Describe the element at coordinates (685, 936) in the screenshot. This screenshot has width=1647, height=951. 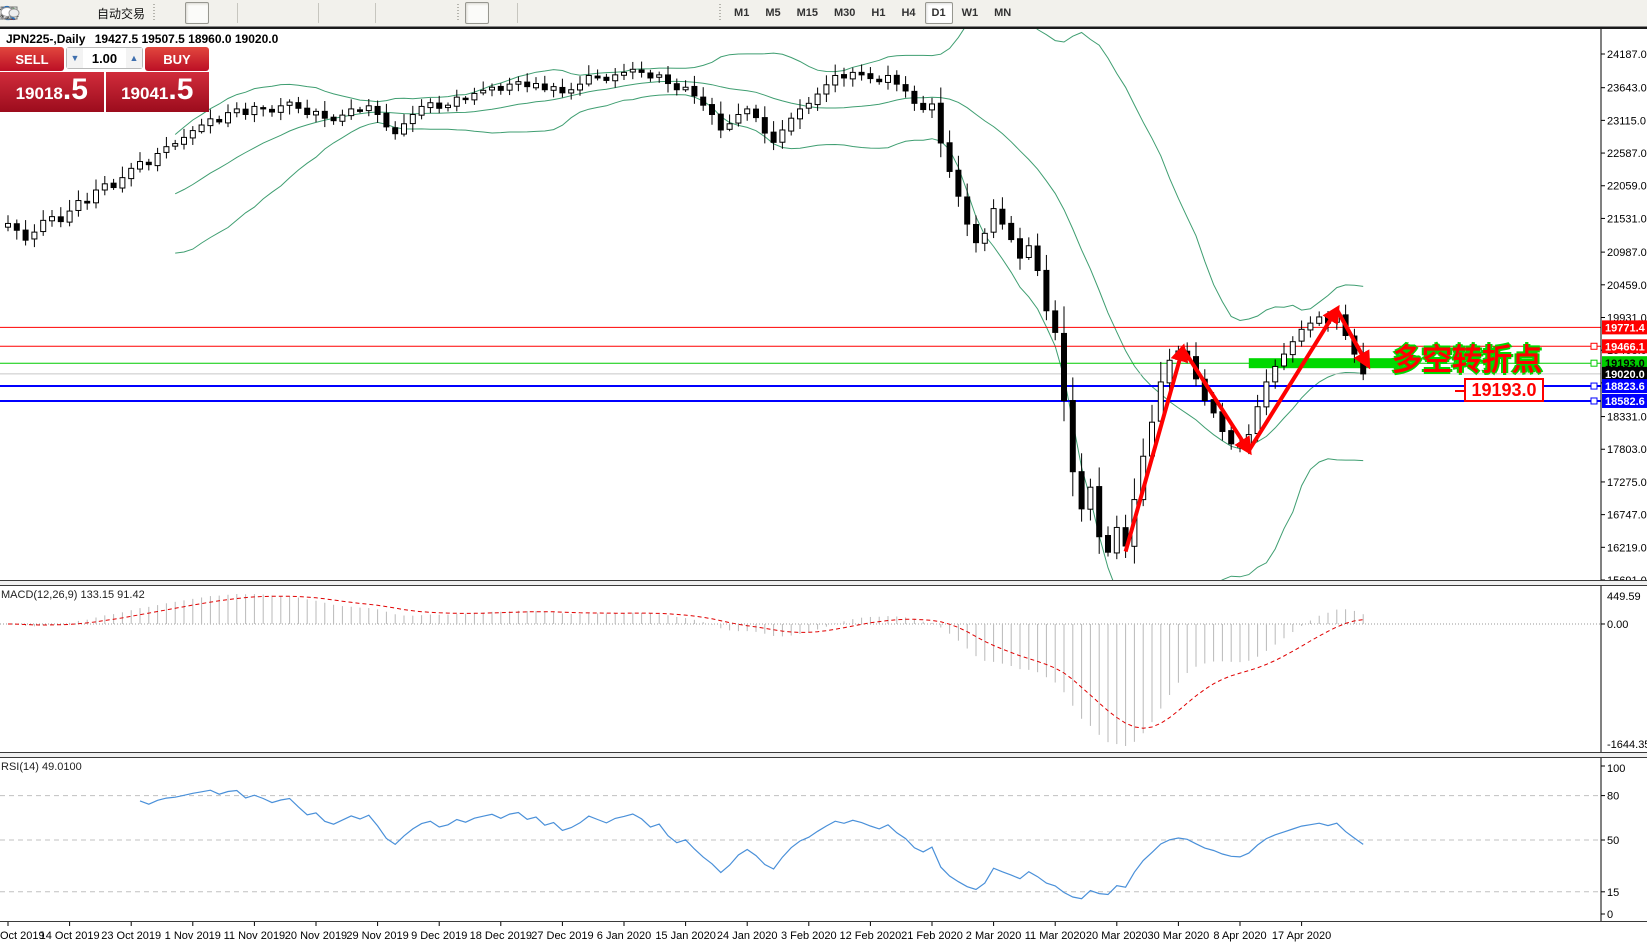
I see `svg-text: 15 Jan 2020` at that location.